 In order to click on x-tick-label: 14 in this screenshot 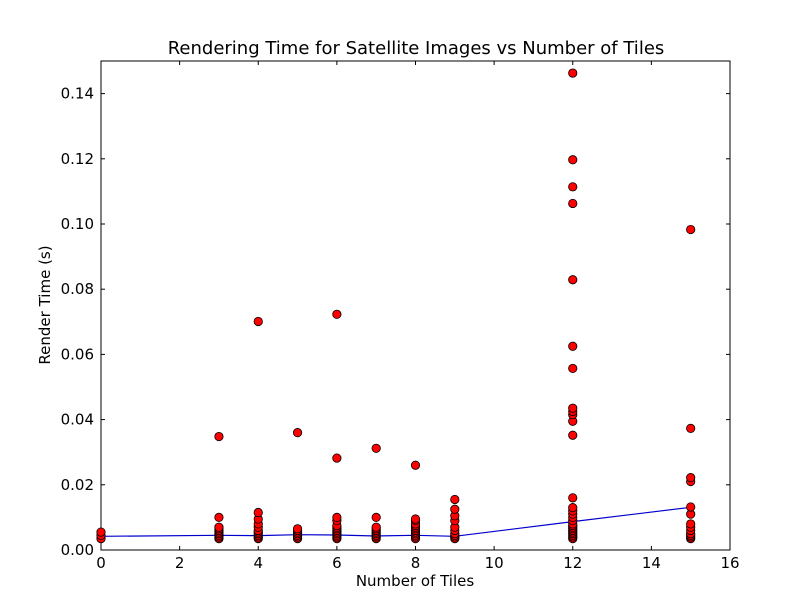, I will do `click(651, 563)`.